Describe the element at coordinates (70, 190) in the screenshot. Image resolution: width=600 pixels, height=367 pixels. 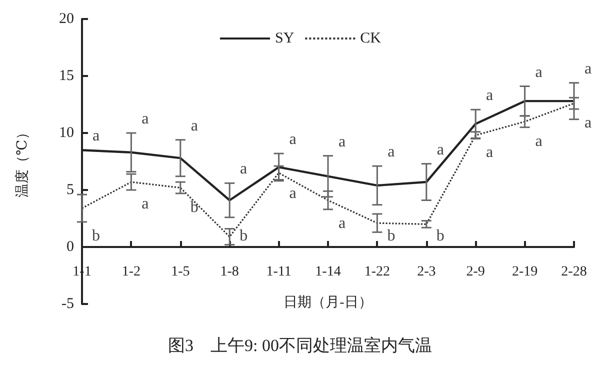
I see `y-tick-label: 5` at that location.